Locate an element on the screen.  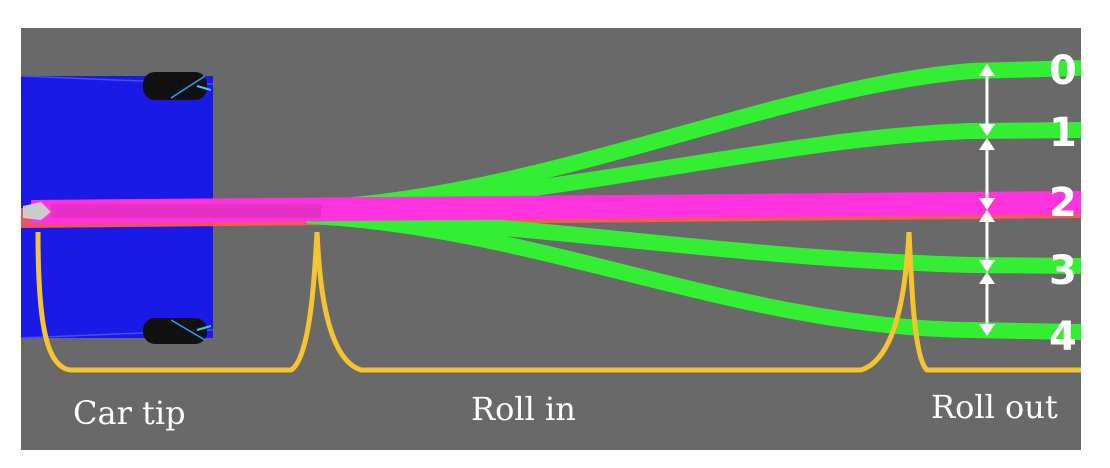
section-label-roll-out: Roll out is located at coordinates (994, 407).